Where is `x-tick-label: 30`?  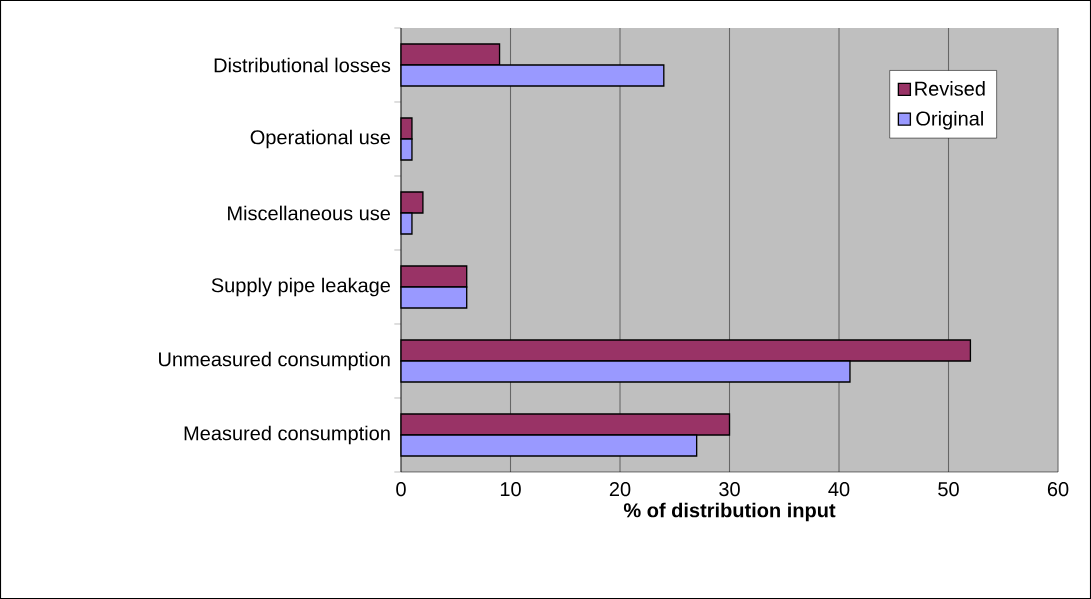 x-tick-label: 30 is located at coordinates (729, 489).